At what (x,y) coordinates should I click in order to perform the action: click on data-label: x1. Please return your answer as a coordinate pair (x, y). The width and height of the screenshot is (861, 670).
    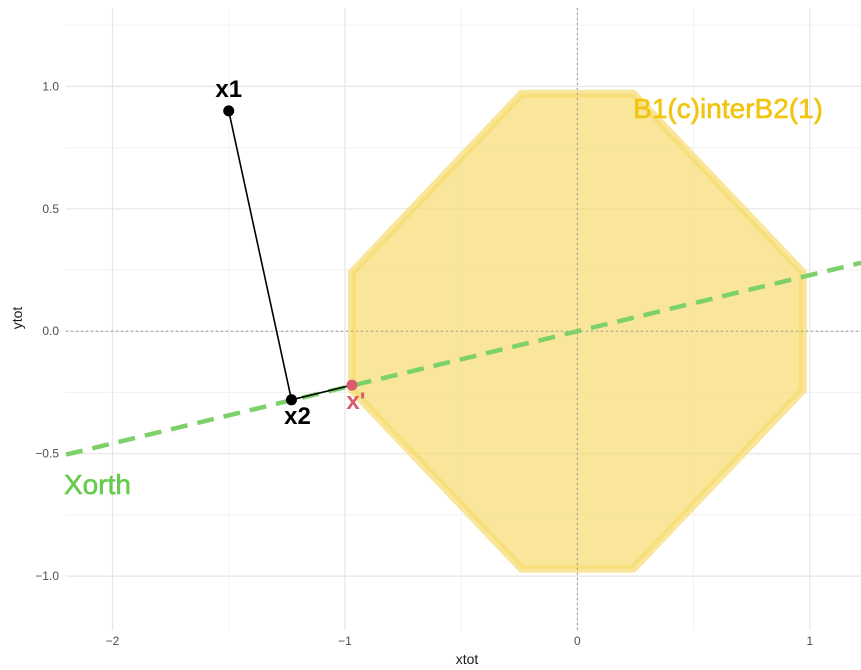
    Looking at the image, I should click on (228, 89).